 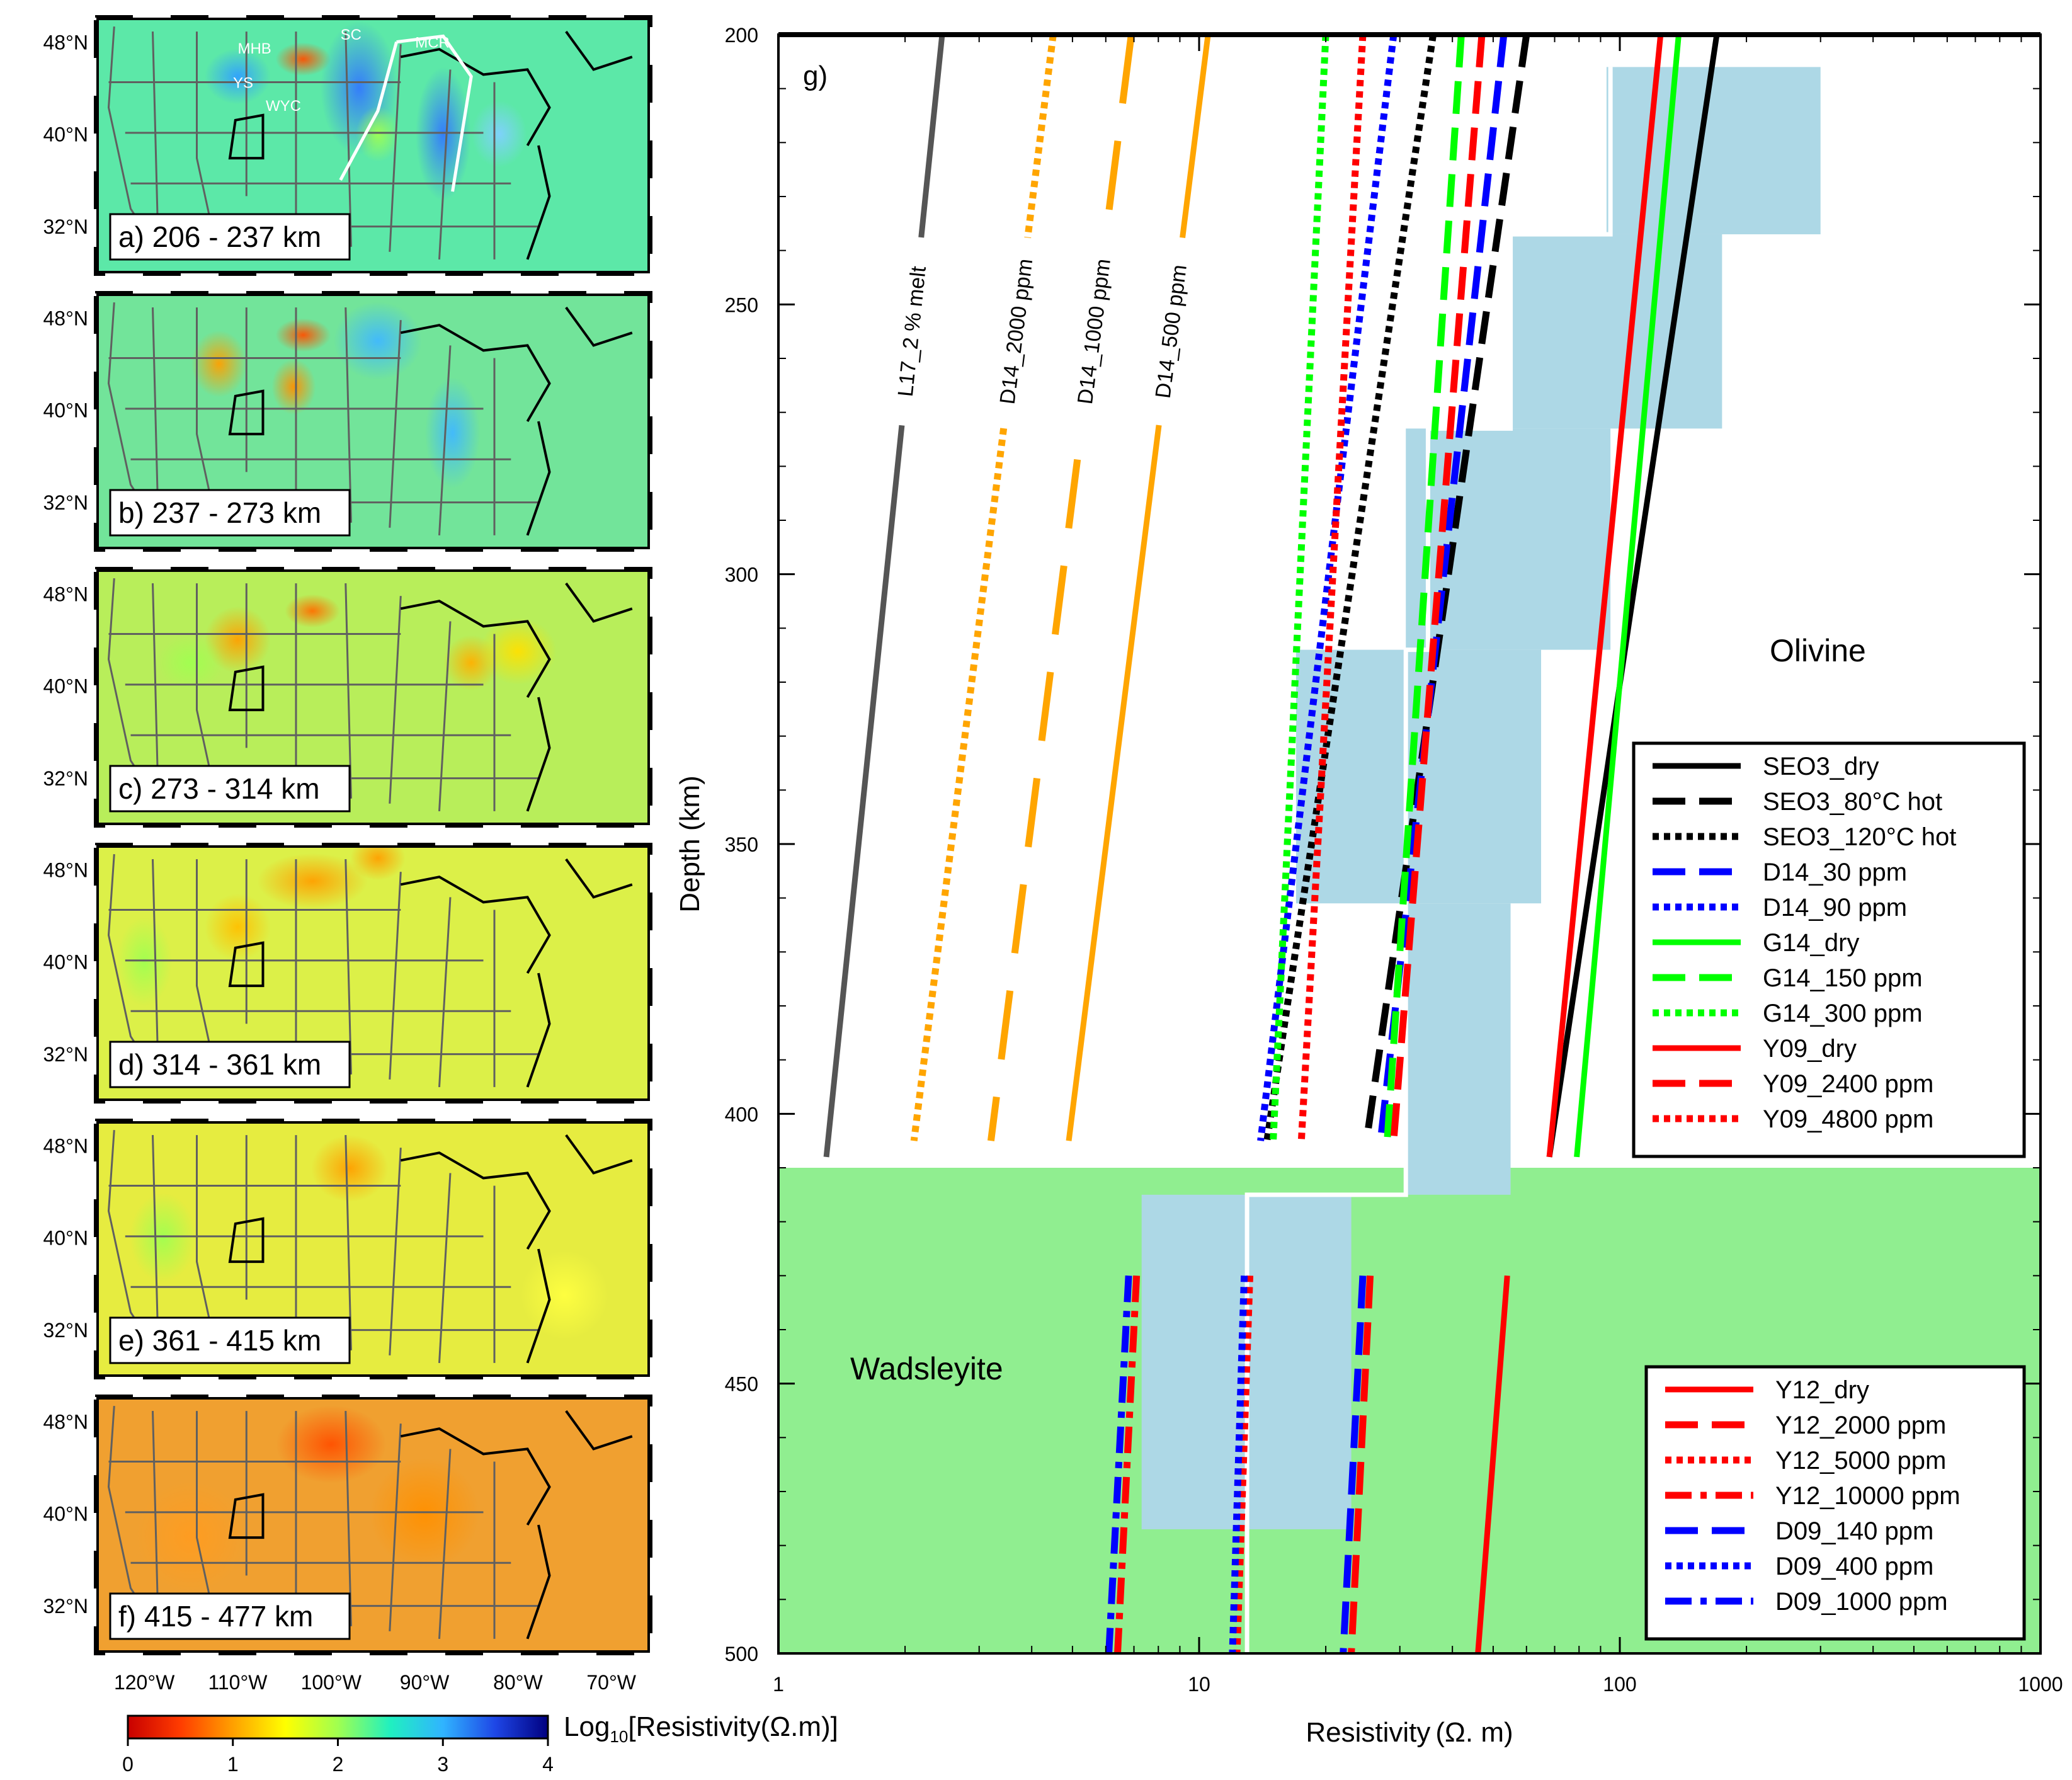 I want to click on x-axis-label: Resistivity (Ω. m), so click(x=1409, y=1732).